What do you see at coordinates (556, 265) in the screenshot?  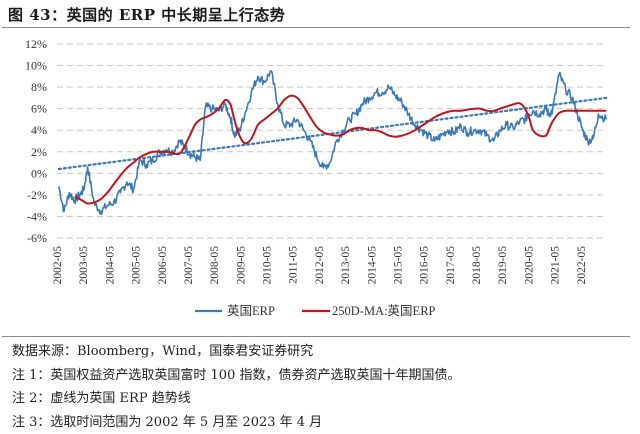 I see `x-tick-label: 2021-05` at bounding box center [556, 265].